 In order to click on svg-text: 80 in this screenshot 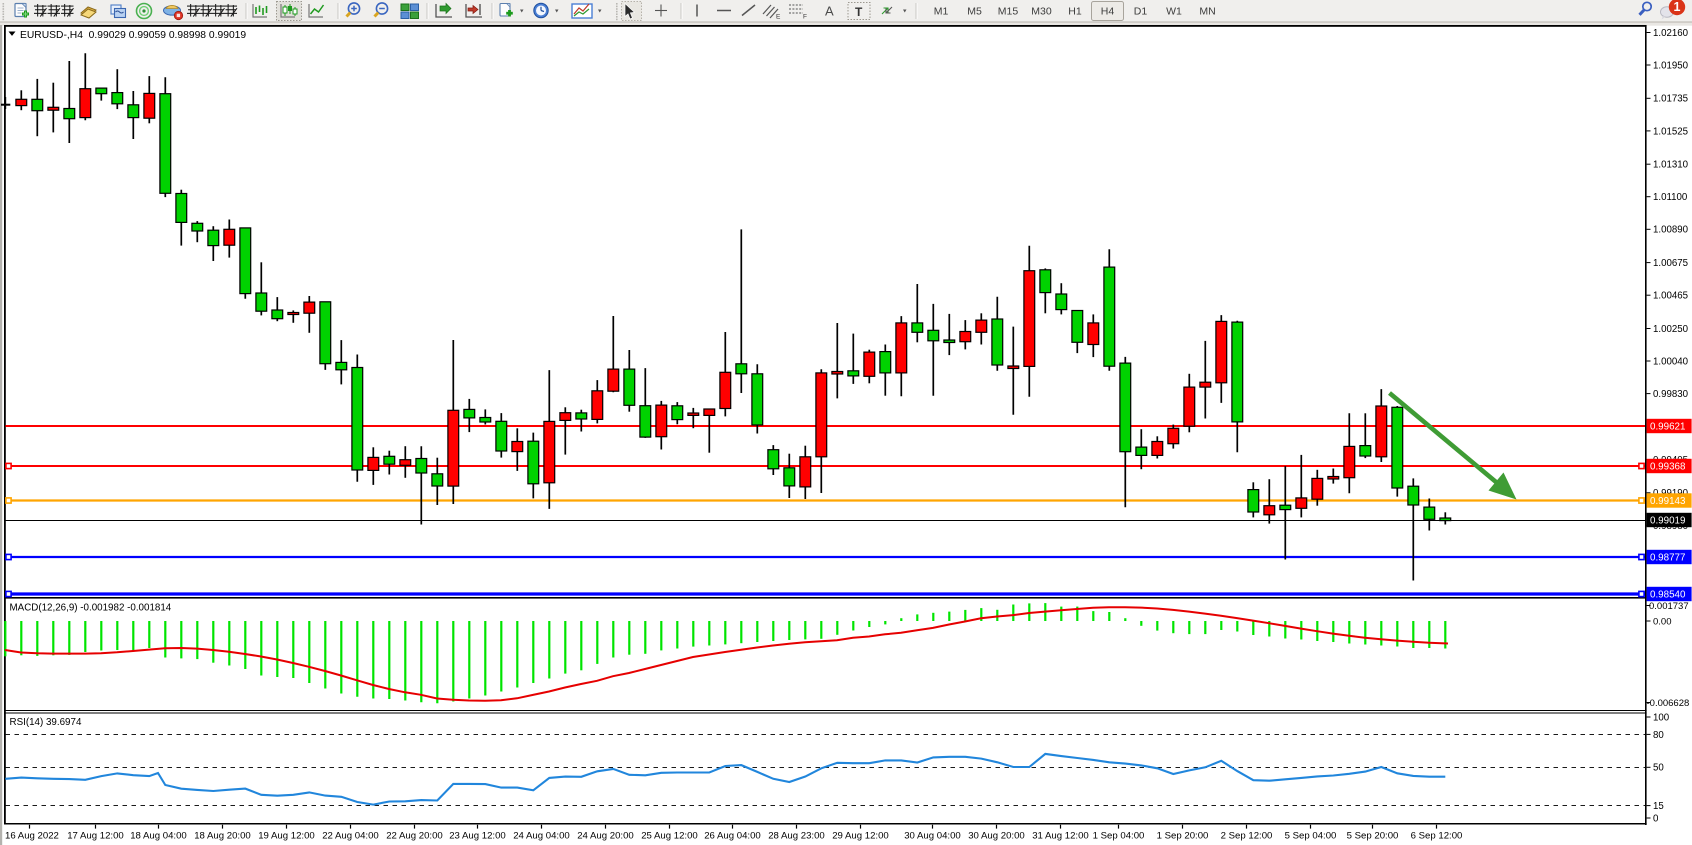, I will do `click(1658, 735)`.